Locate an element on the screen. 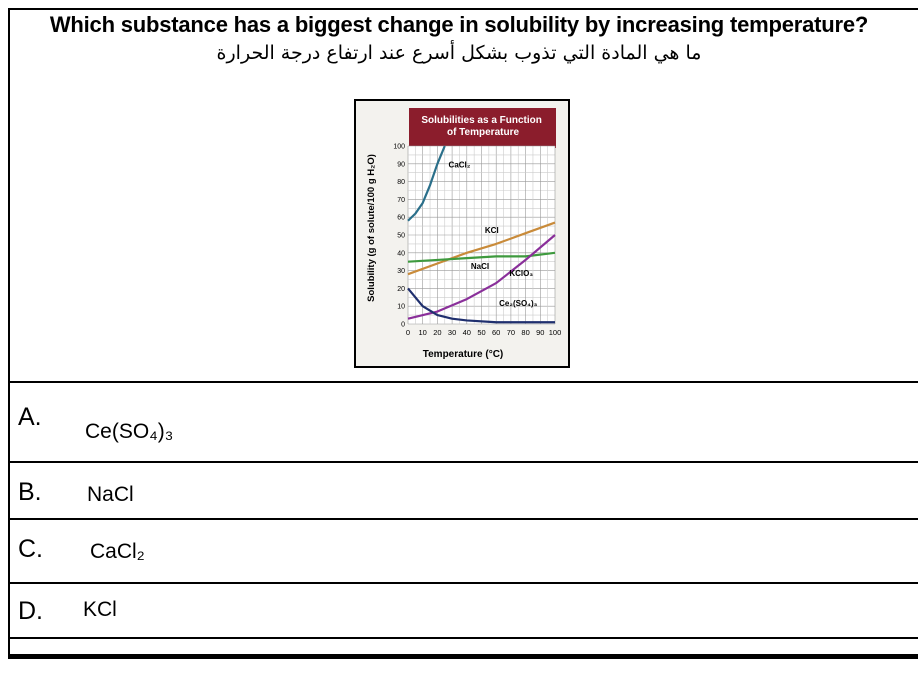 The height and width of the screenshot is (674, 918). option-a-letter: A. is located at coordinates (30, 417).